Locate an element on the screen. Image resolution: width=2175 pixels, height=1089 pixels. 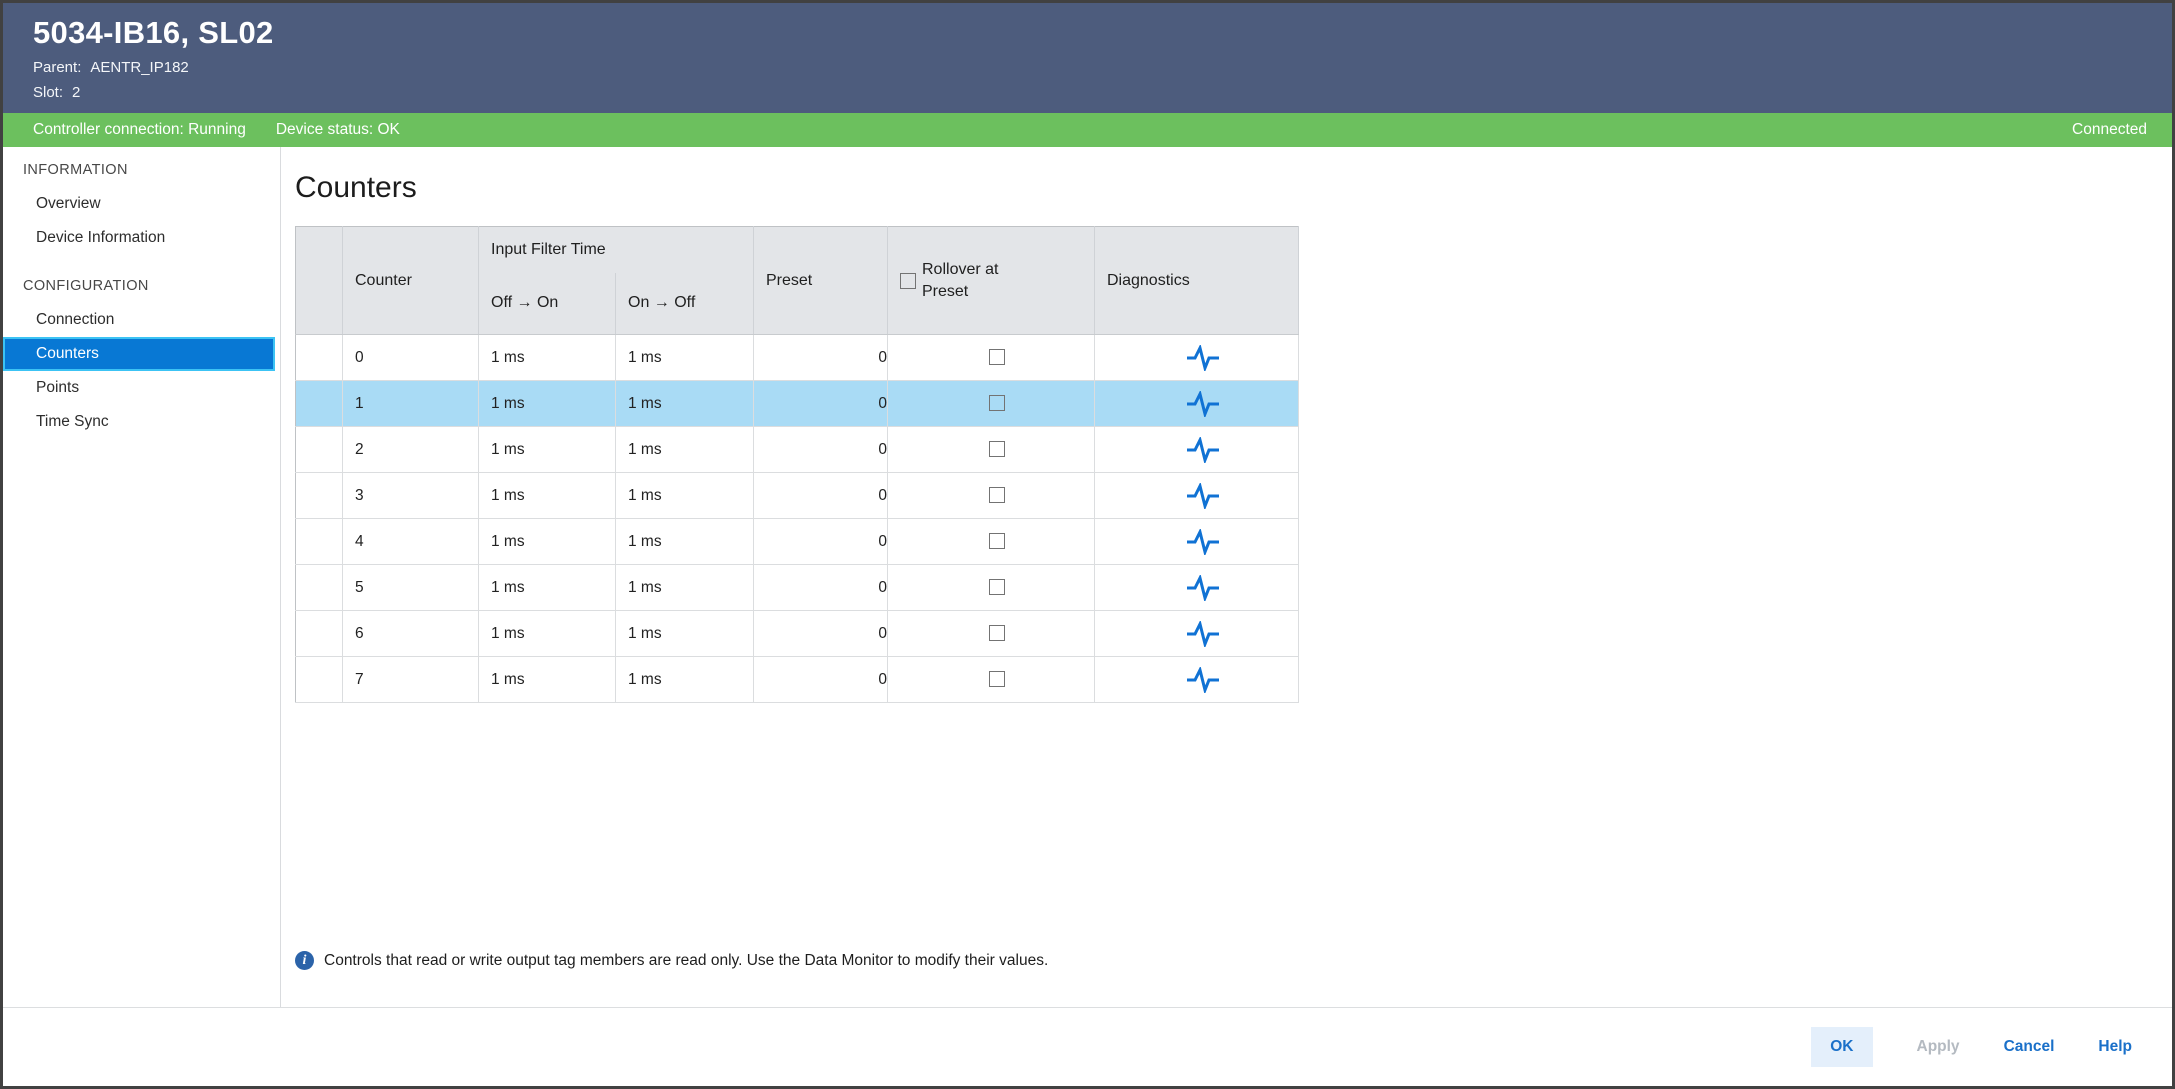
sidebar-item-points: Points is located at coordinates (58, 387).